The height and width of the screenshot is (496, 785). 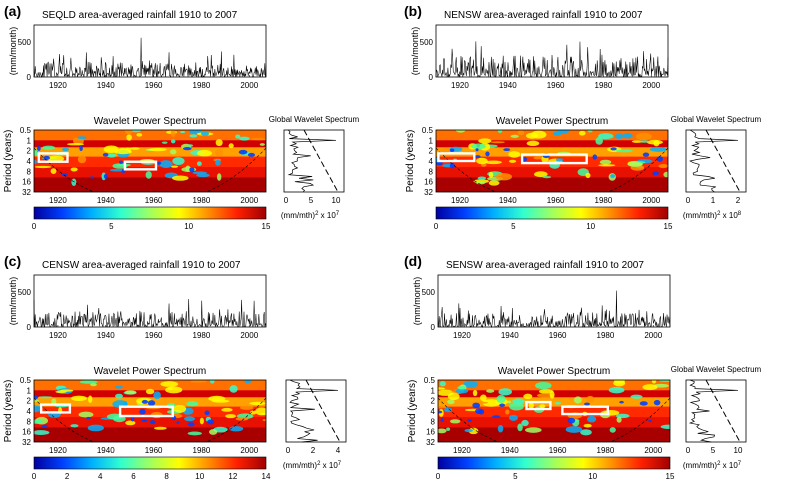 I want to click on colorbar-tick: 10, so click(x=188, y=226).